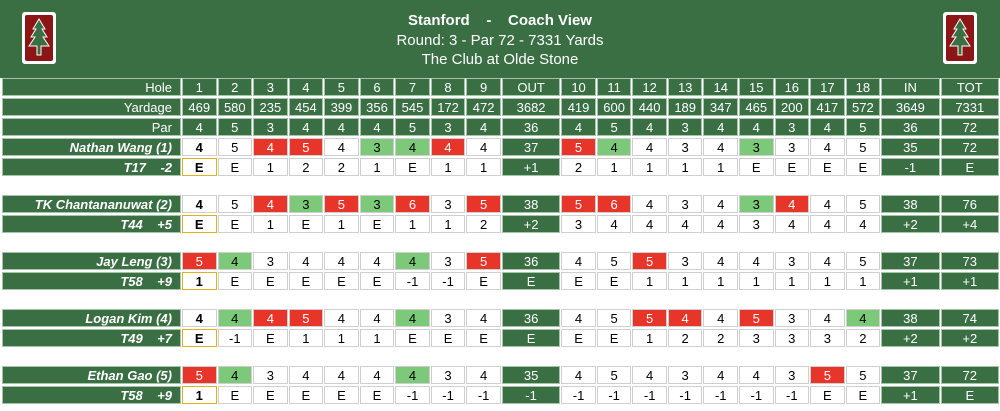 This screenshot has height=411, width=1000. I want to click on hole-score: 38, so click(910, 318).